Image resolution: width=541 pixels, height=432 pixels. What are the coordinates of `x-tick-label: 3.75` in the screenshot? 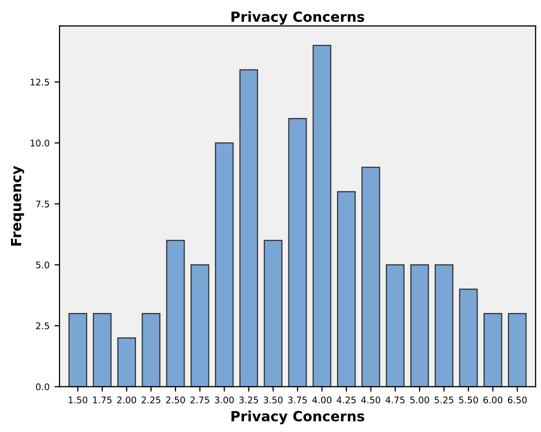 It's located at (297, 400).